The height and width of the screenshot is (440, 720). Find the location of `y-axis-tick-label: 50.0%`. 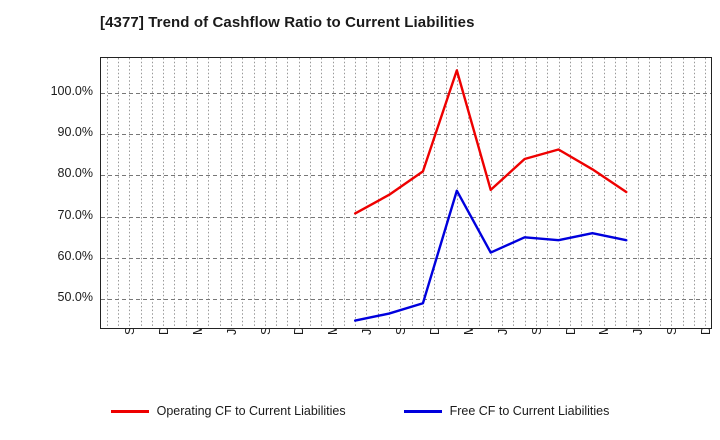

y-axis-tick-label: 50.0% is located at coordinates (75, 297).